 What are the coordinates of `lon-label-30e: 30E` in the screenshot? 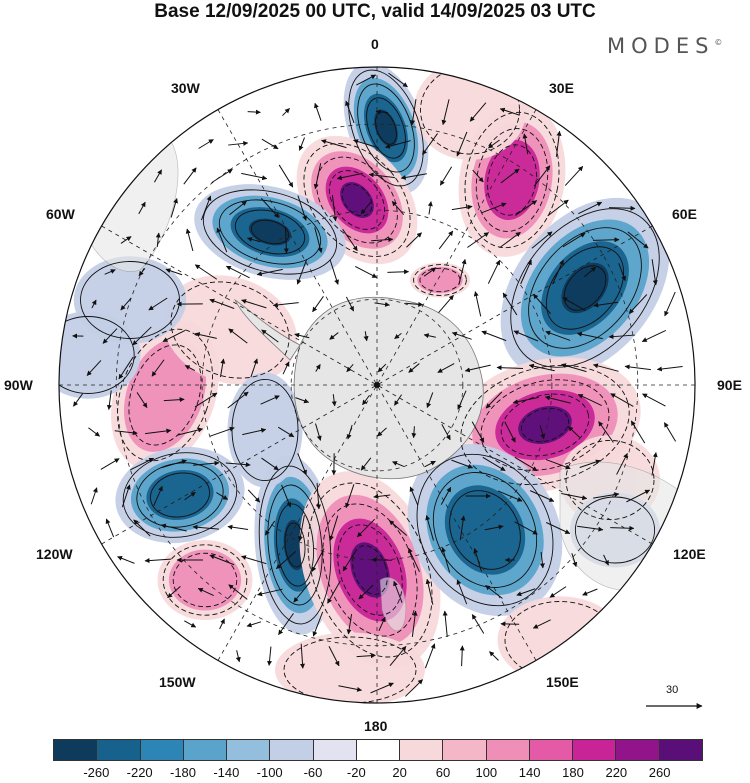 It's located at (561, 88).